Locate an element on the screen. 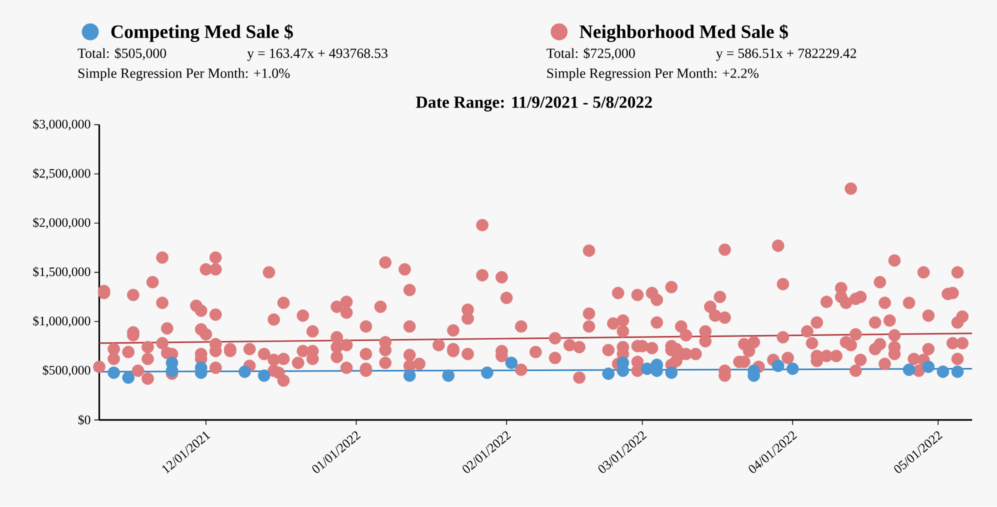  text: Total: $505,000 is located at coordinates (122, 54).